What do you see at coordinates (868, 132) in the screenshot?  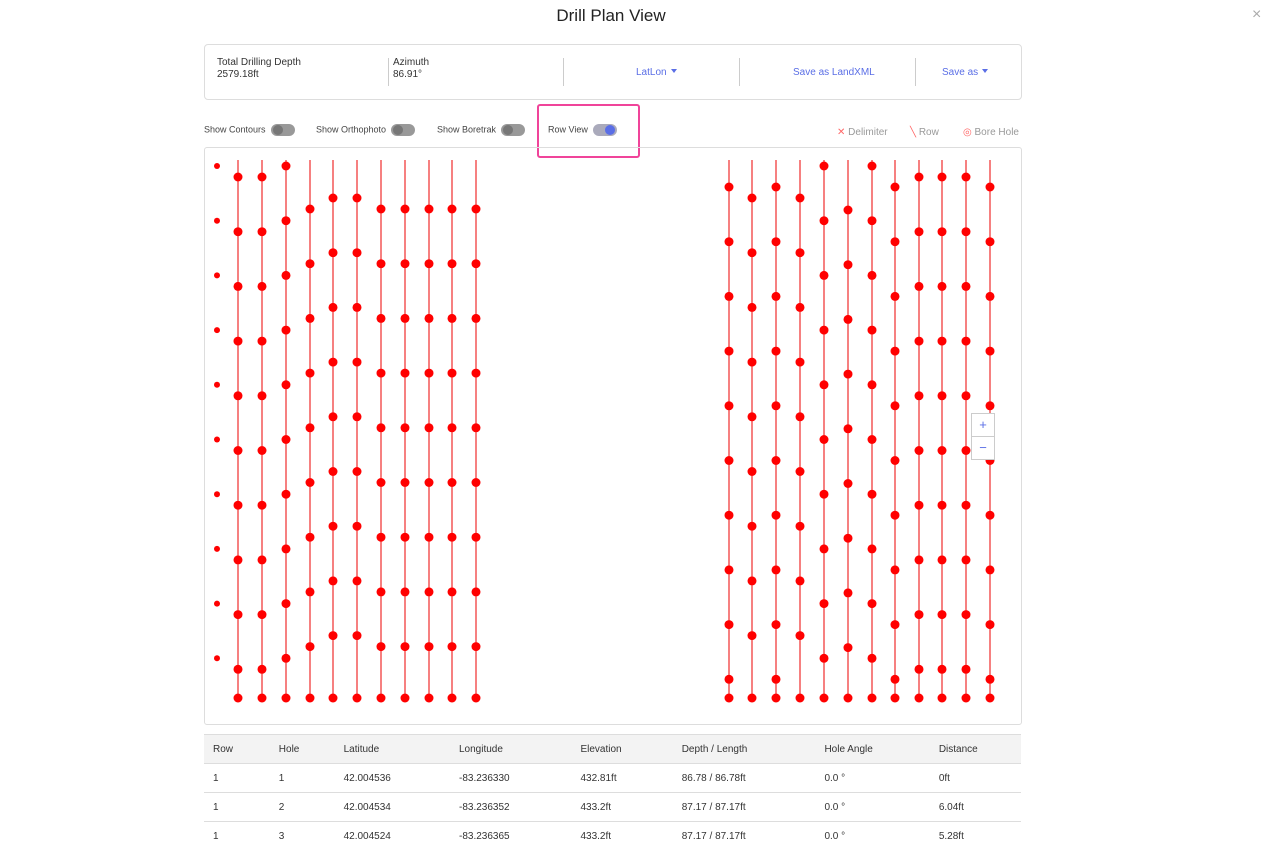 I see `legend-text: Delimiter` at bounding box center [868, 132].